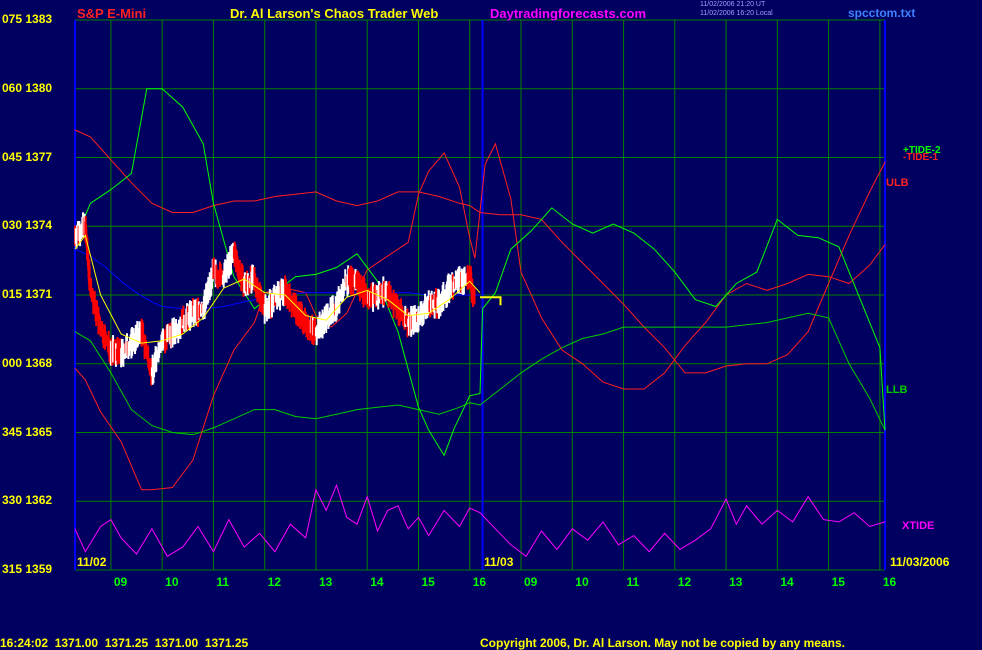 Image resolution: width=982 pixels, height=650 pixels. What do you see at coordinates (92, 562) in the screenshot?
I see `start-date-label: 11/02` at bounding box center [92, 562].